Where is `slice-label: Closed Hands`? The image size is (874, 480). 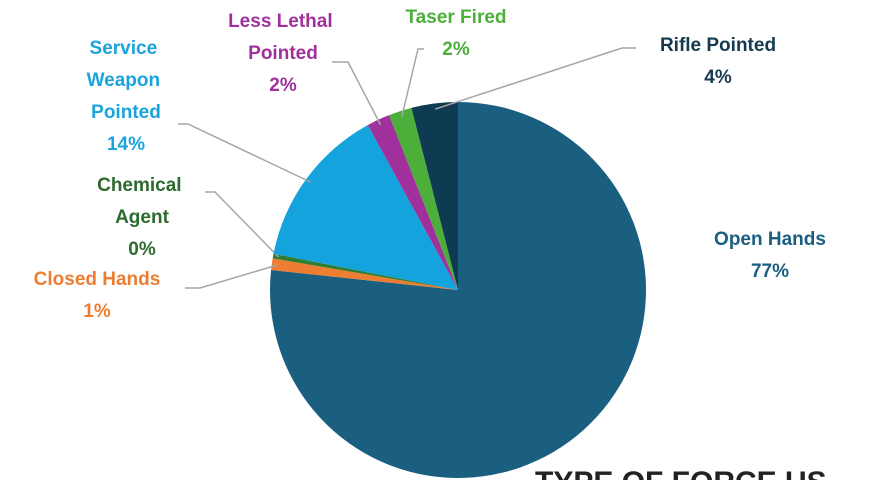 slice-label: Closed Hands is located at coordinates (97, 279).